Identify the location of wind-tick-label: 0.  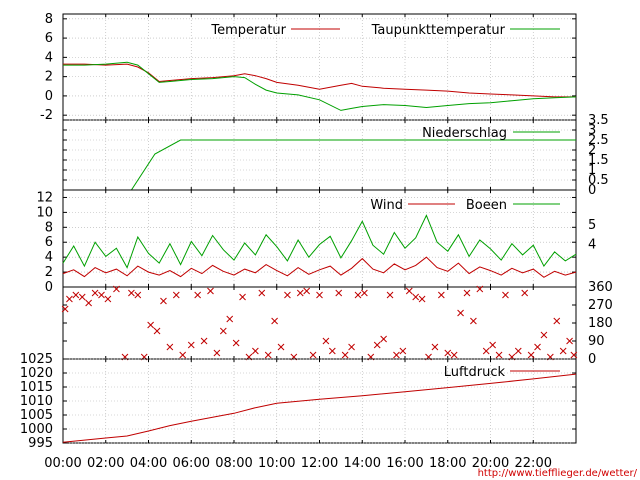
(49, 287).